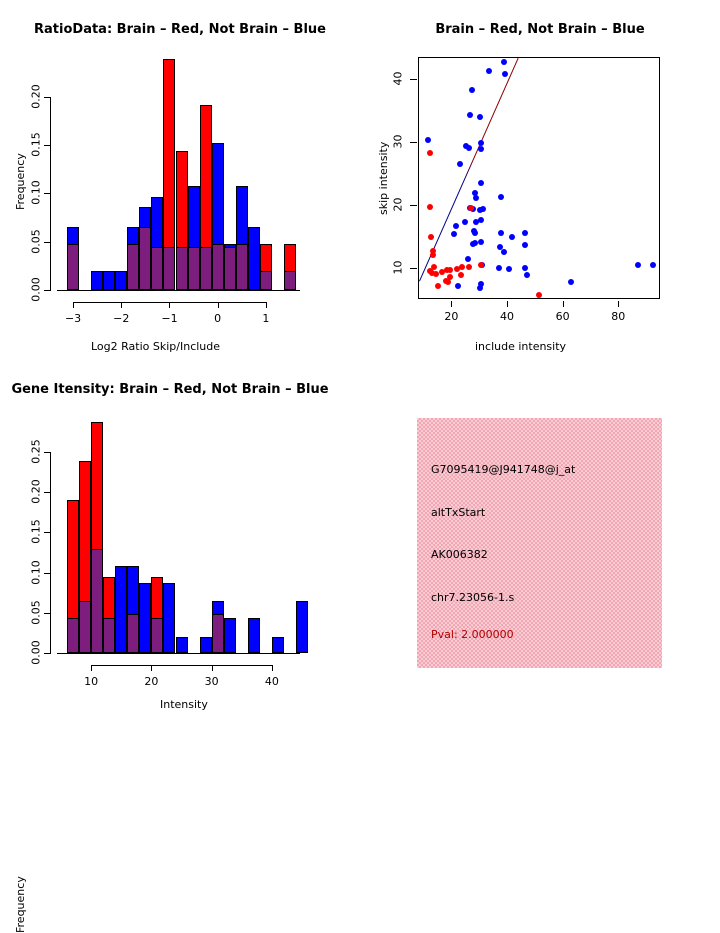 Image resolution: width=720 pixels, height=933 pixels. What do you see at coordinates (178, 290) in the screenshot?
I see `x-axis-line` at bounding box center [178, 290].